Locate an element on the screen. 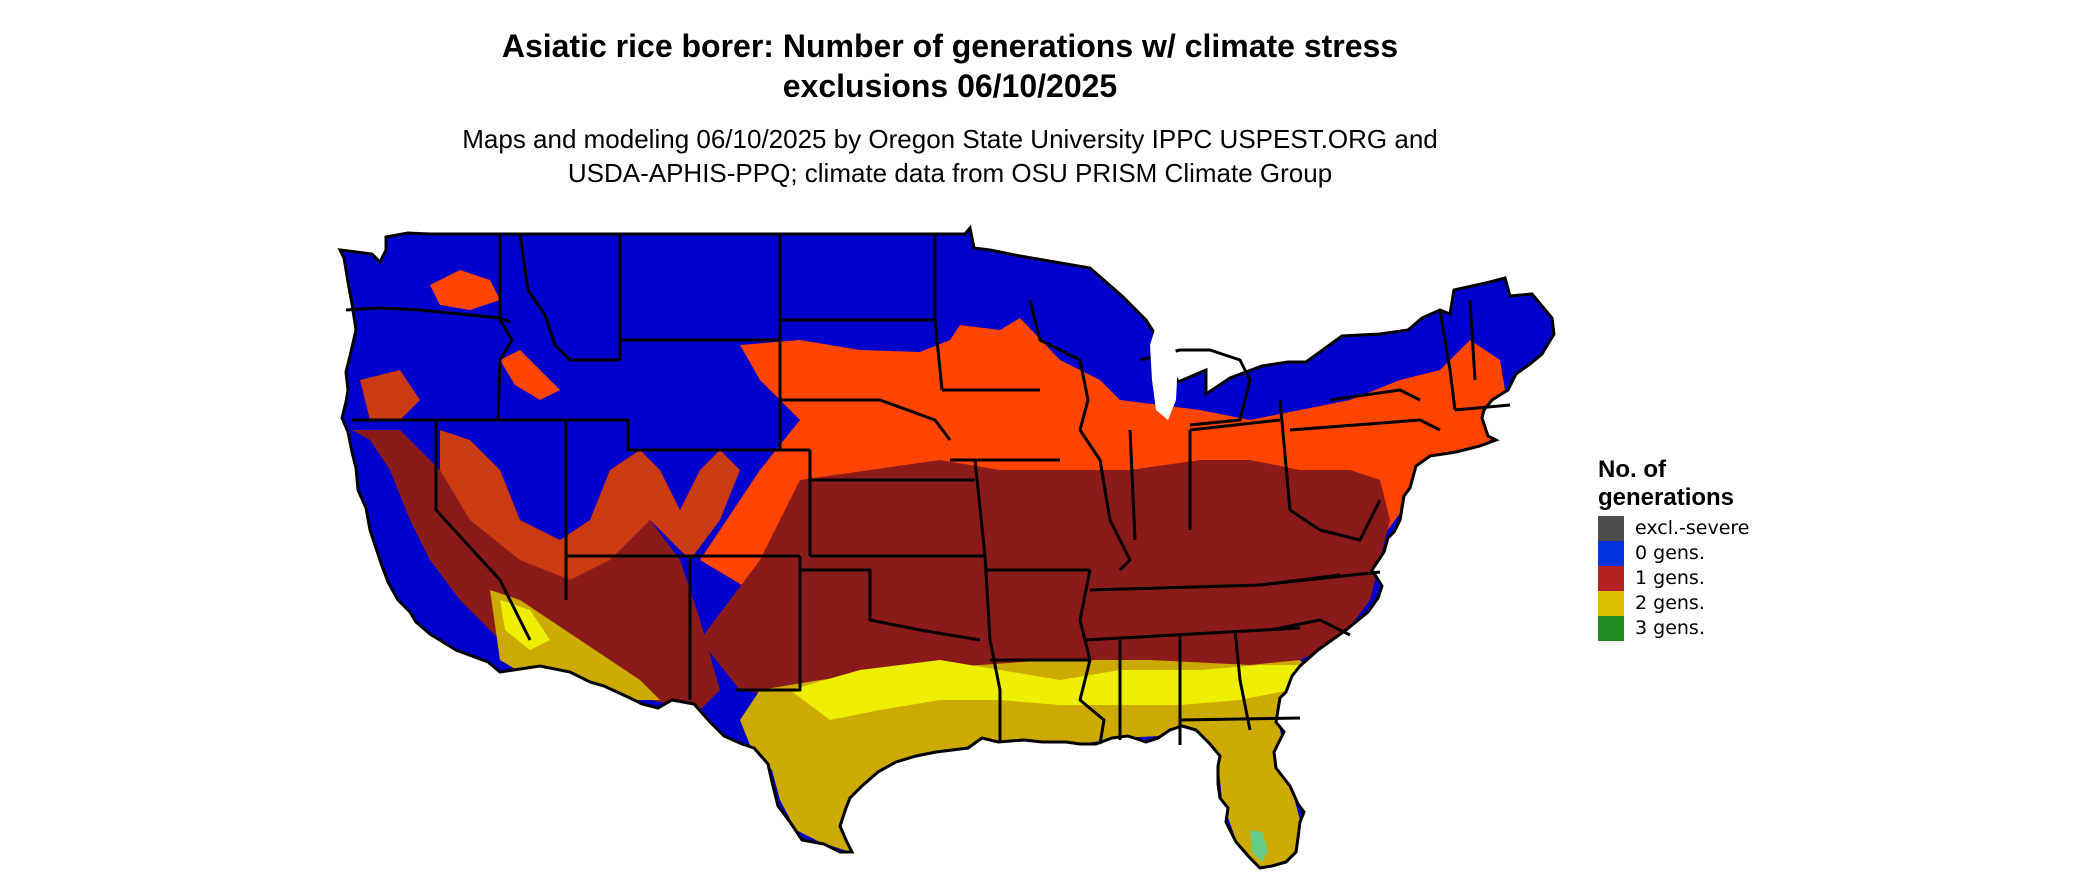  legend-swatch-3-gens is located at coordinates (1611, 628).